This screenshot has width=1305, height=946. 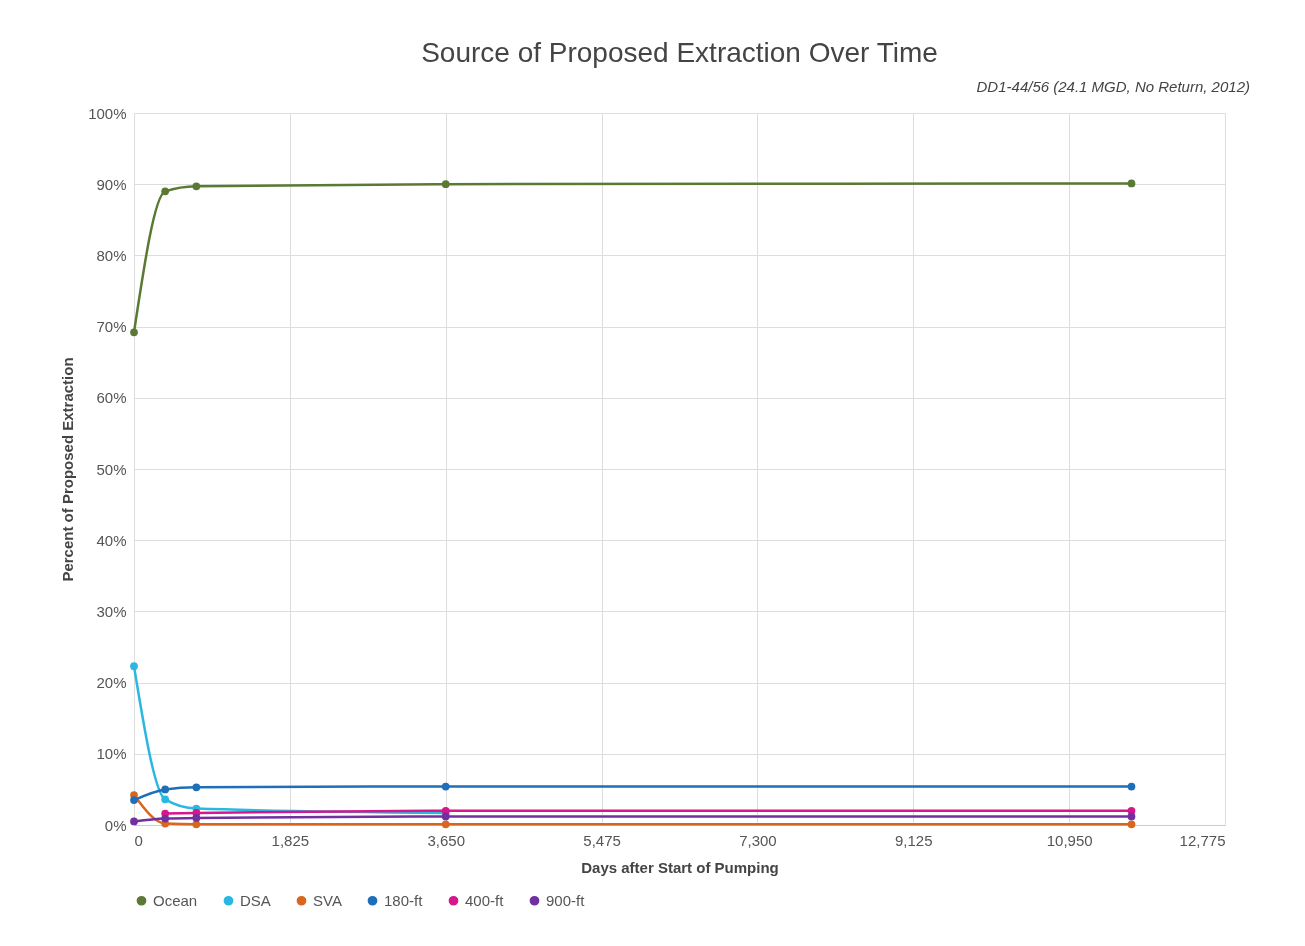 I want to click on y-tick-label: 60%, so click(x=111, y=398).